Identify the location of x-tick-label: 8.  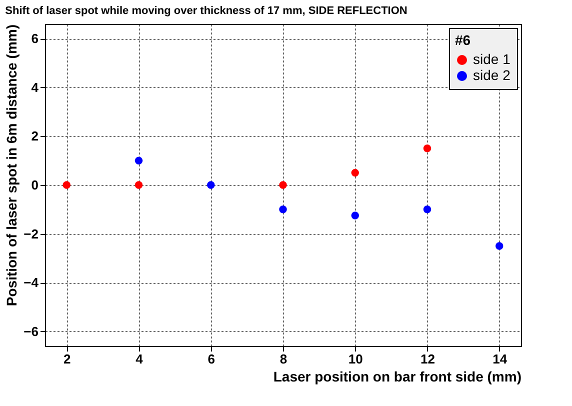
(284, 359).